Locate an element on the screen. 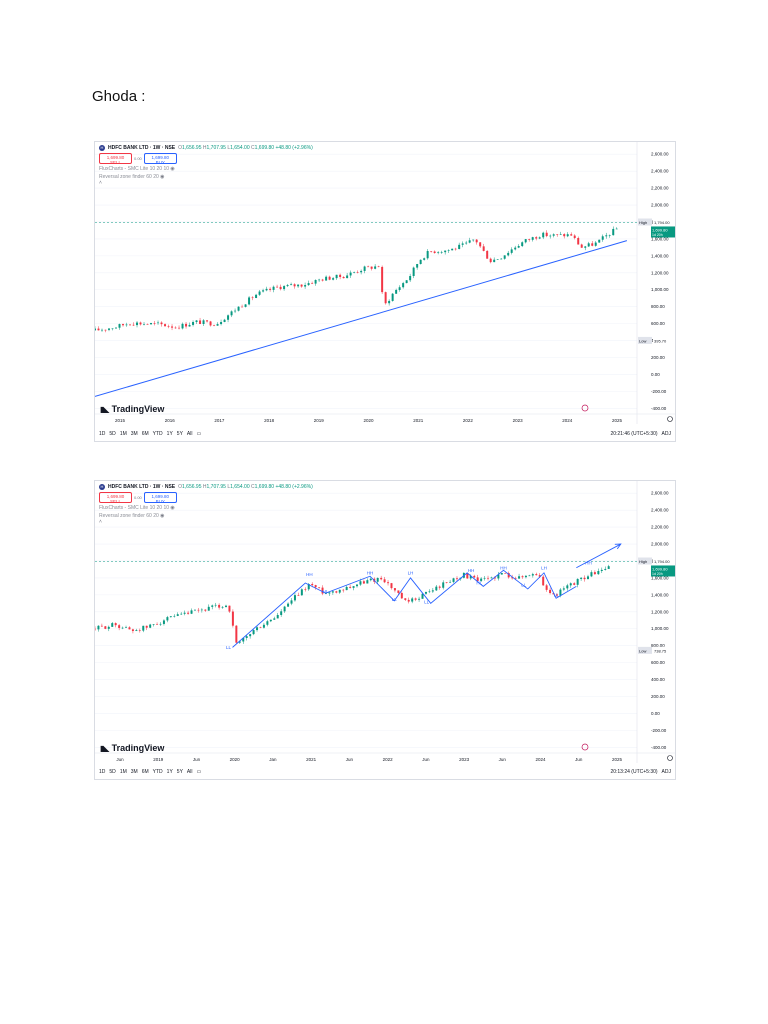 This screenshot has width=768, height=1024. swing-label: LL is located at coordinates (557, 595).